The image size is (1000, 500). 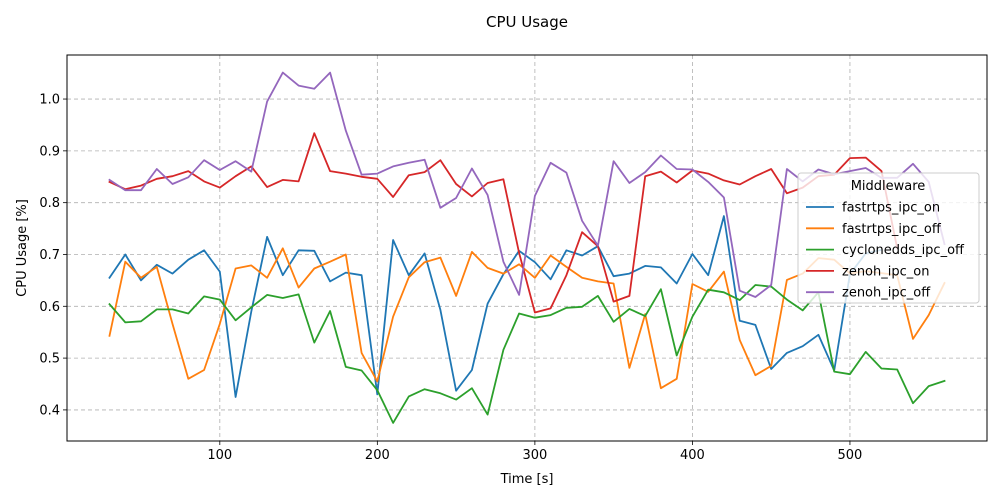 What do you see at coordinates (534, 455) in the screenshot?
I see `x-tick-label: 300` at bounding box center [534, 455].